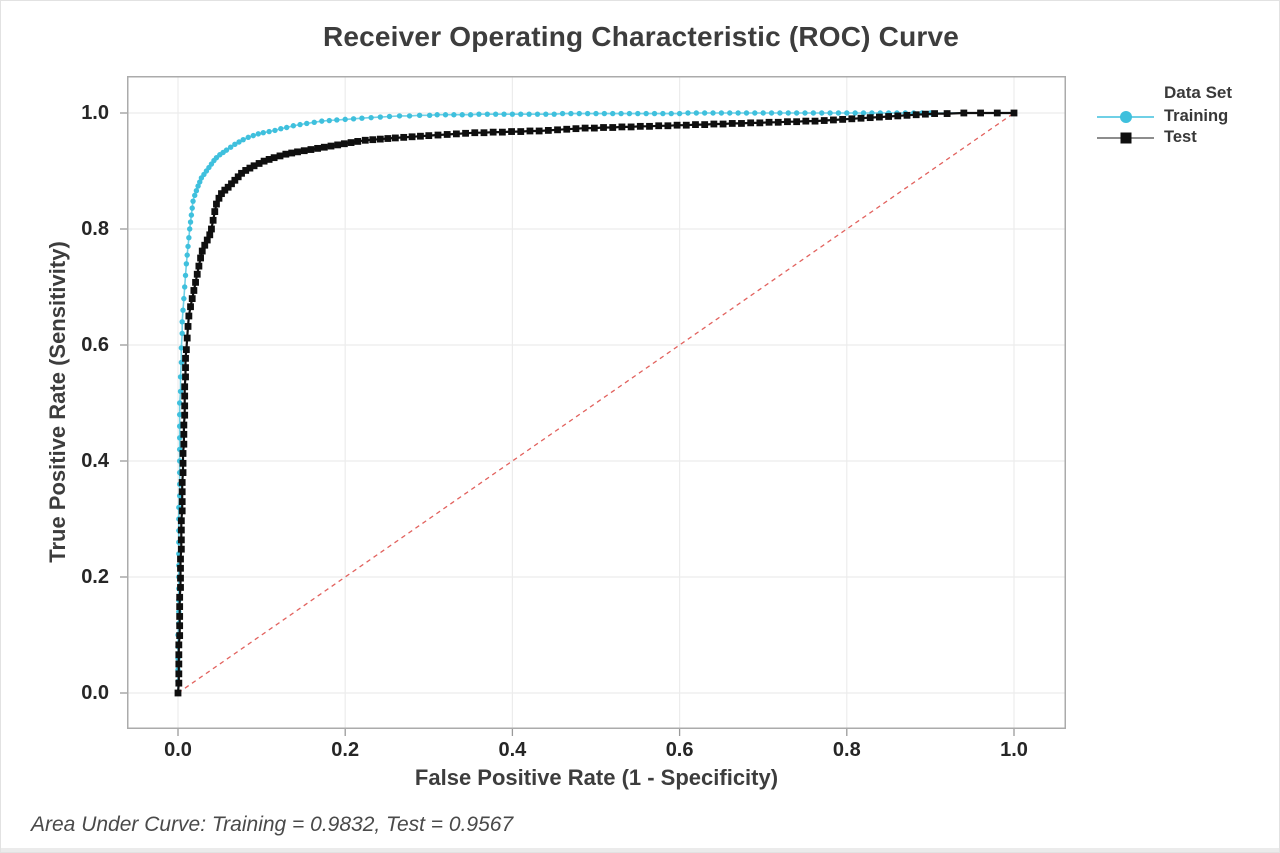 The width and height of the screenshot is (1280, 853). Describe the element at coordinates (1164, 137) in the screenshot. I see `legend-item-test: Test` at that location.